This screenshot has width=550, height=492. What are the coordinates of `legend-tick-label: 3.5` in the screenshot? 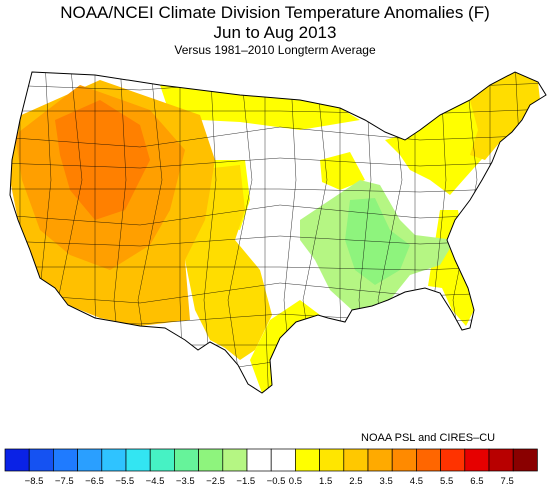 It's located at (386, 481).